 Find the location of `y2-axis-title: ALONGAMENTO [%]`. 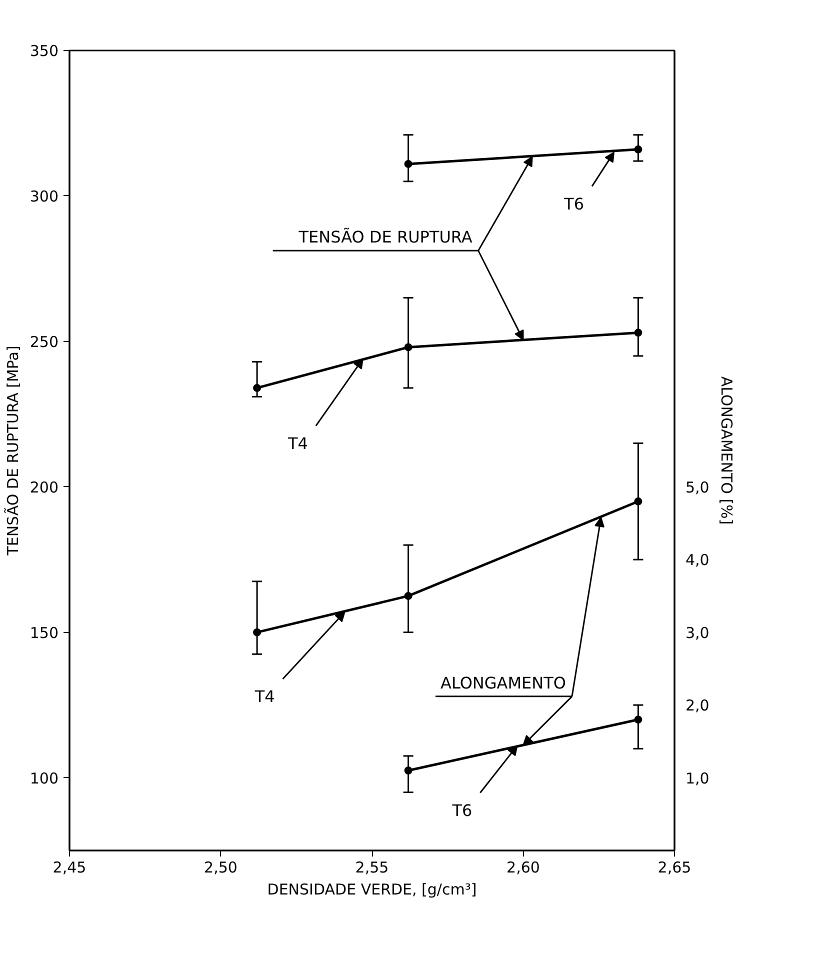

y2-axis-title: ALONGAMENTO [%] is located at coordinates (726, 450).